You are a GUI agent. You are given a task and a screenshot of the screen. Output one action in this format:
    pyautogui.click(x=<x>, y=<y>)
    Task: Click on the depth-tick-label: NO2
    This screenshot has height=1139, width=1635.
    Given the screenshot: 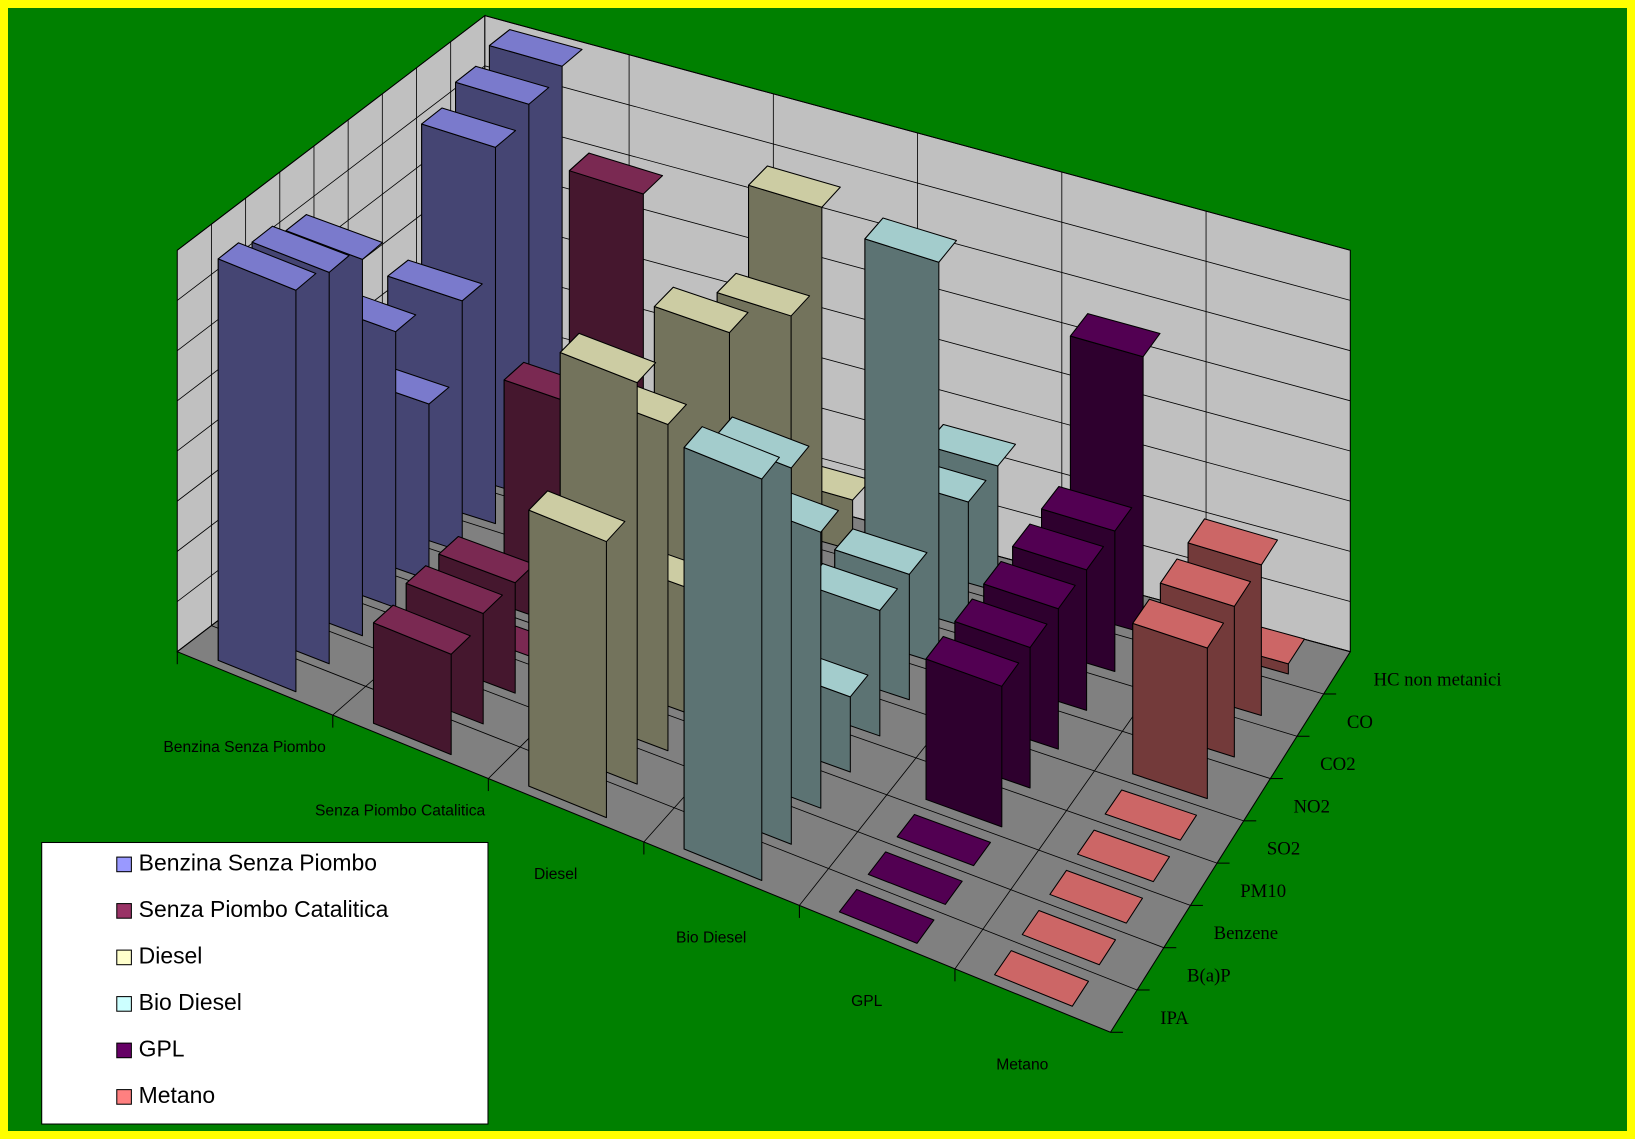 What is the action you would take?
    pyautogui.click(x=1312, y=806)
    